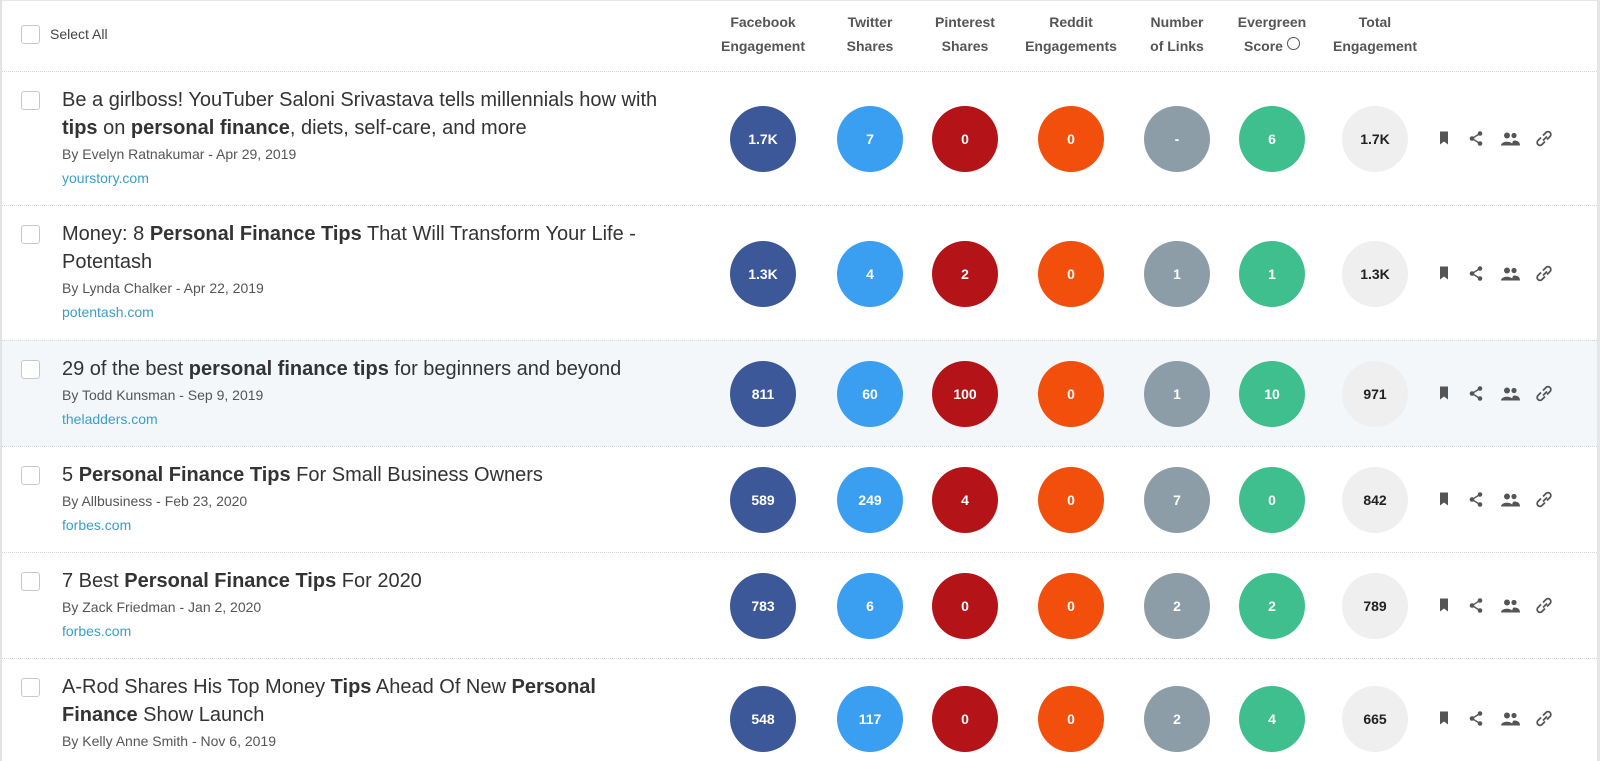 The image size is (1600, 761). Describe the element at coordinates (1177, 139) in the screenshot. I see `metric-circle: -` at that location.